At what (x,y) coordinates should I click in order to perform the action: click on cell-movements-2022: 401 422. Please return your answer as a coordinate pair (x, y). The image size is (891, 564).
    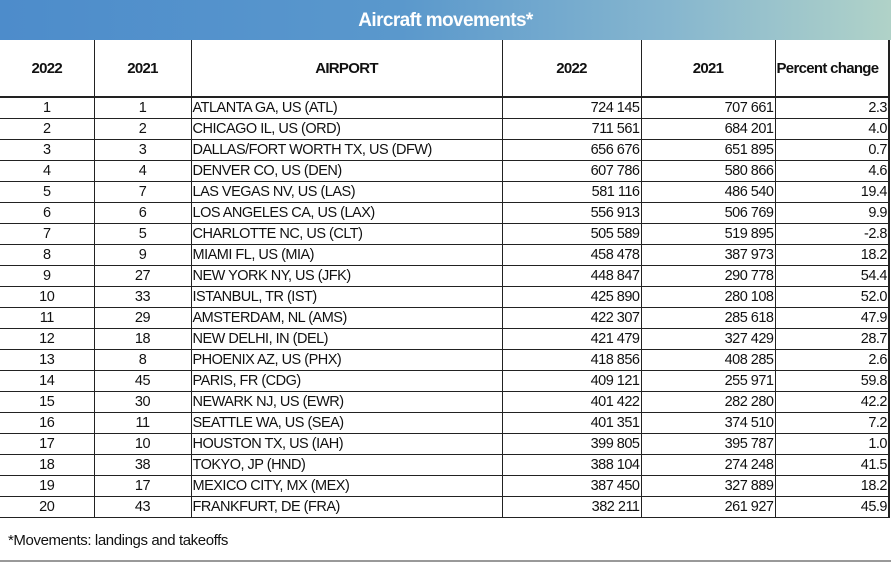
    Looking at the image, I should click on (571, 402).